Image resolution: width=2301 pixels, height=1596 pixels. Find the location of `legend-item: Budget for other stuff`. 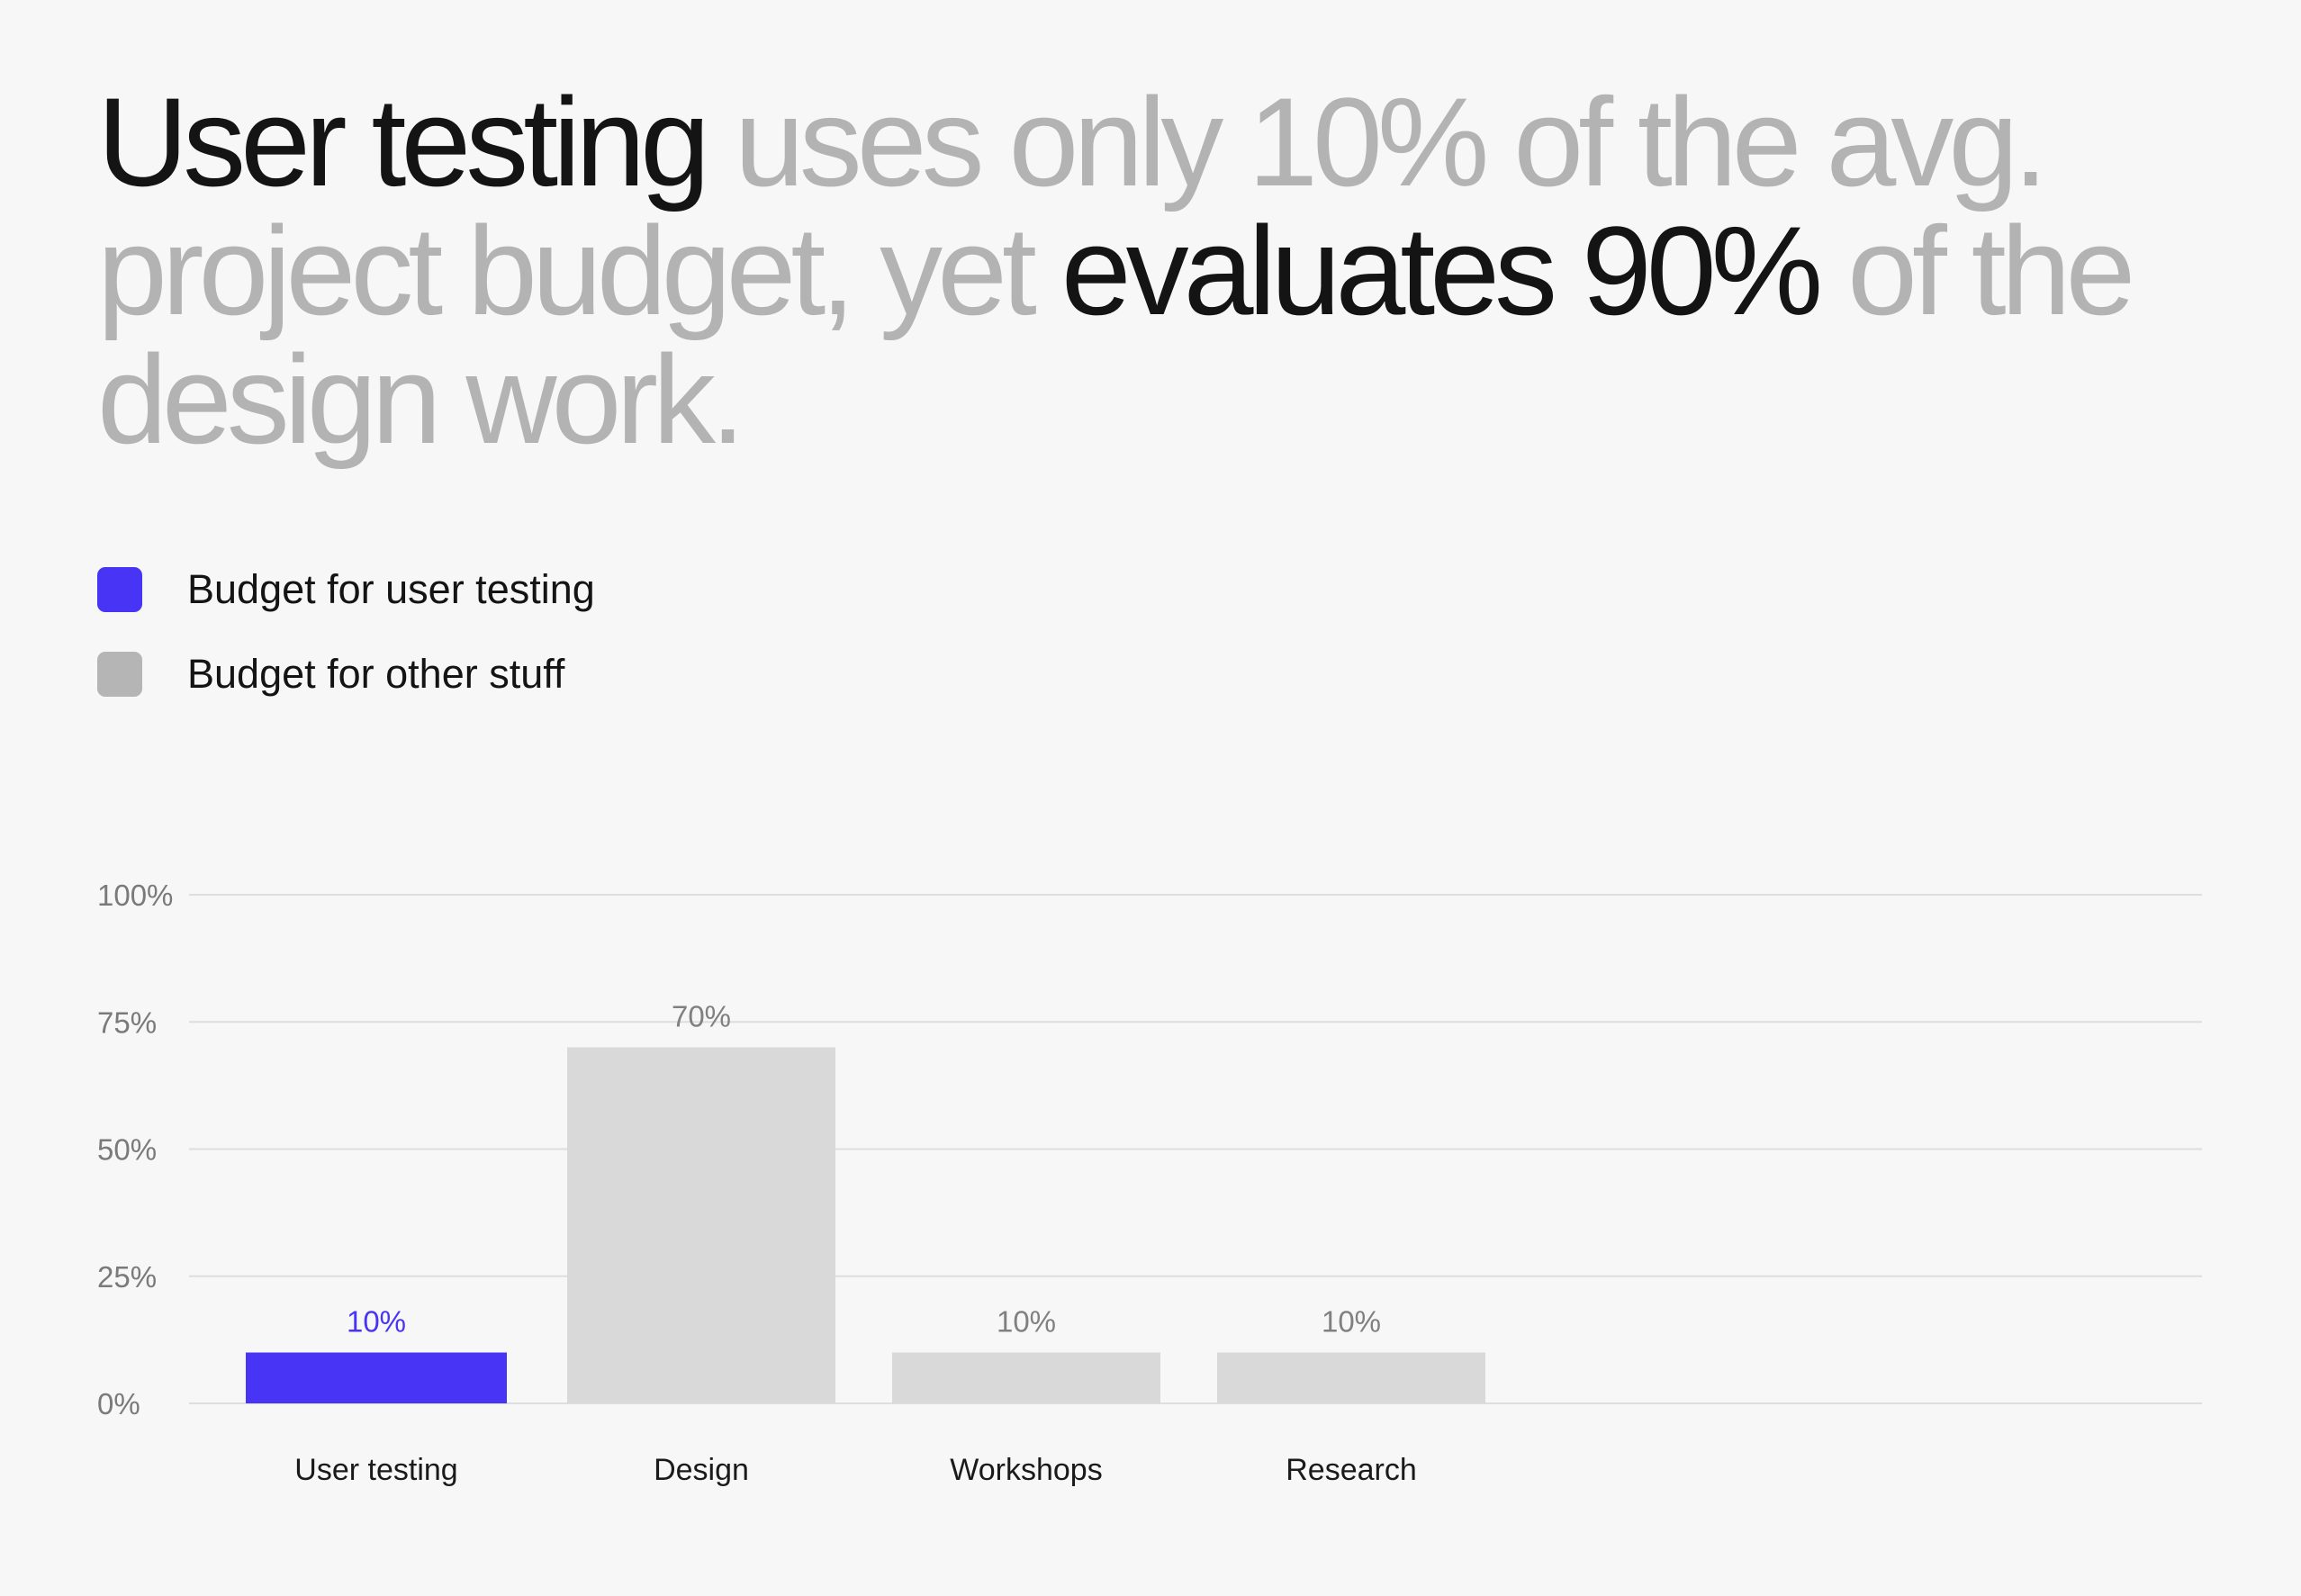

legend-item: Budget for other stuff is located at coordinates (346, 674).